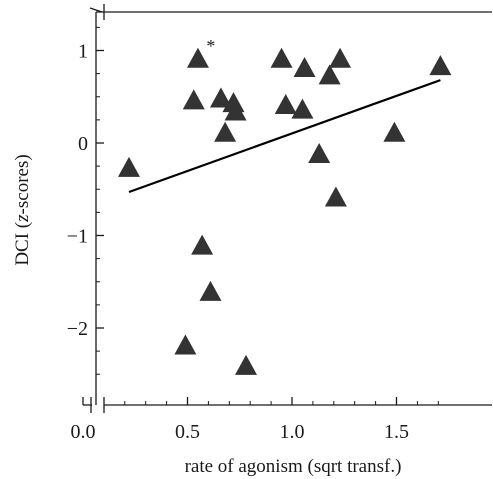 This screenshot has height=479, width=493. Describe the element at coordinates (396, 432) in the screenshot. I see `x-tick-label: 1.5` at that location.